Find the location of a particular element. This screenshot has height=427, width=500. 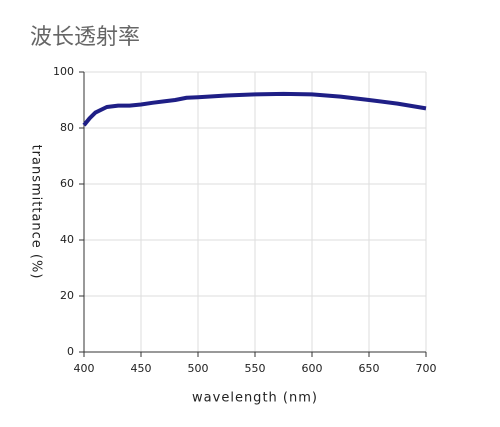

y-tick-label: 40 is located at coordinates (67, 239).